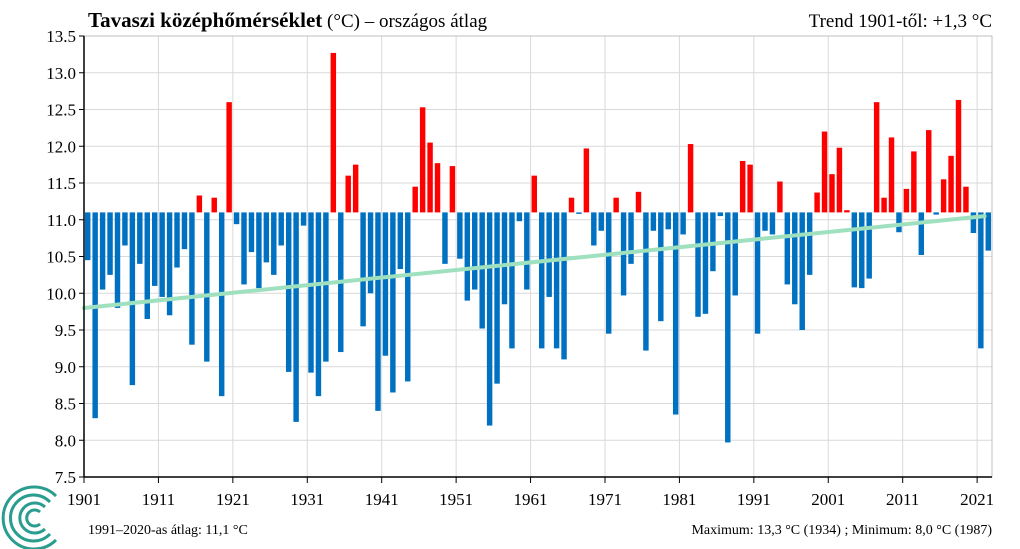 The image size is (1020, 549). I want to click on x-tick-label: 1931, so click(307, 499).